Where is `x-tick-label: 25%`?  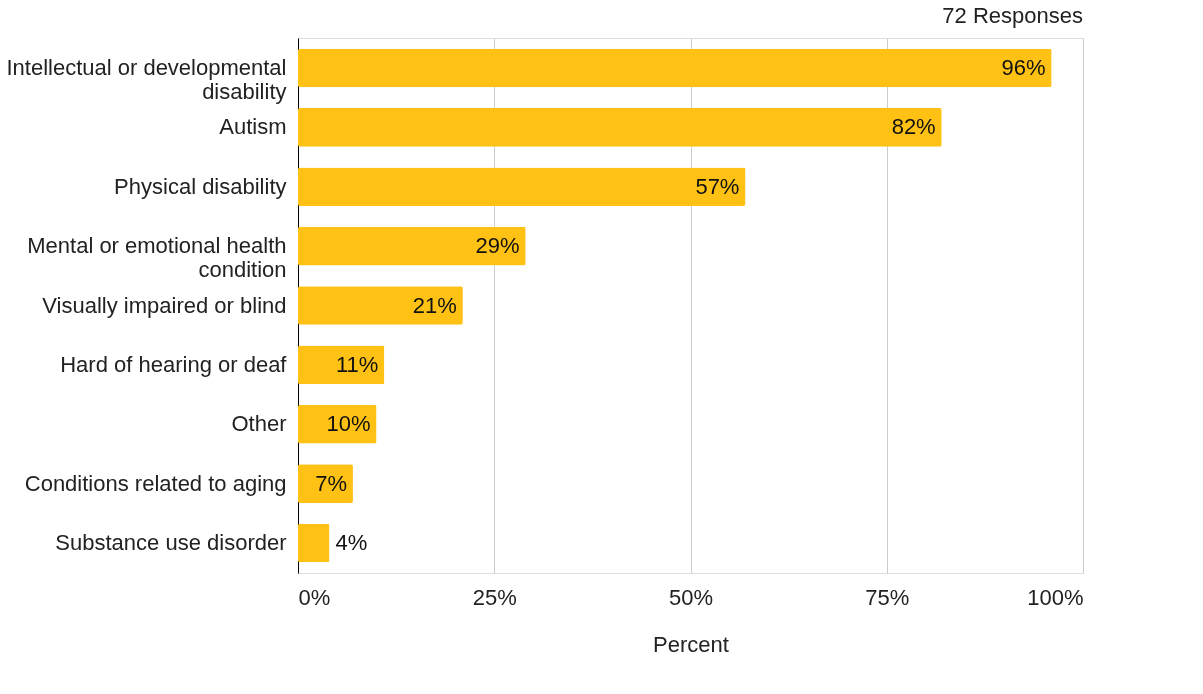 x-tick-label: 25% is located at coordinates (494, 597).